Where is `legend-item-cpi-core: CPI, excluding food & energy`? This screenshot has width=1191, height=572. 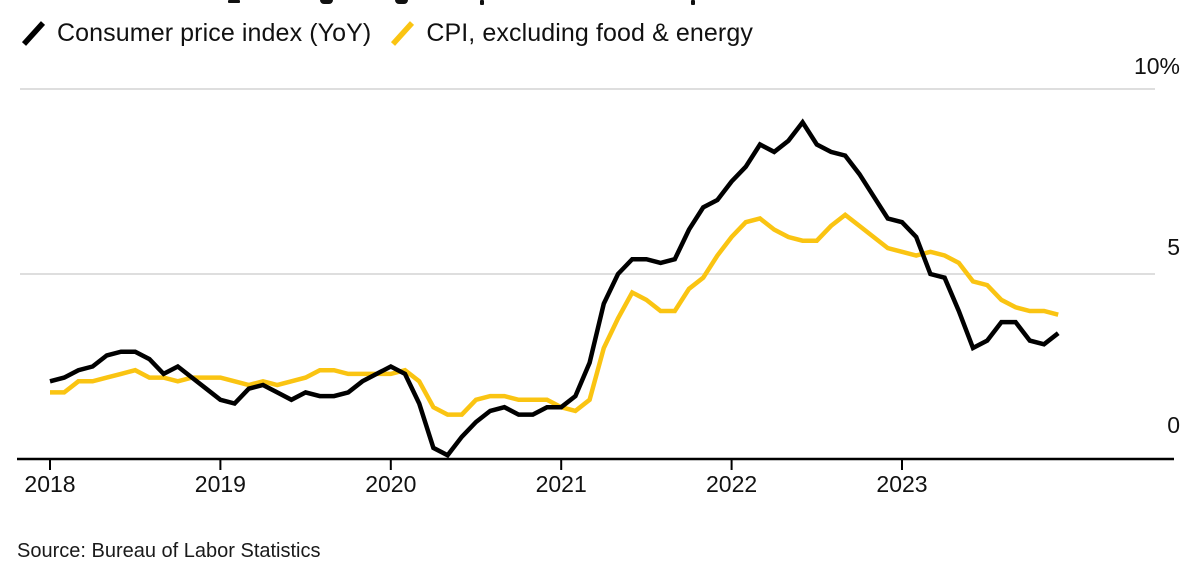 legend-item-cpi-core: CPI, excluding food & energy is located at coordinates (571, 33).